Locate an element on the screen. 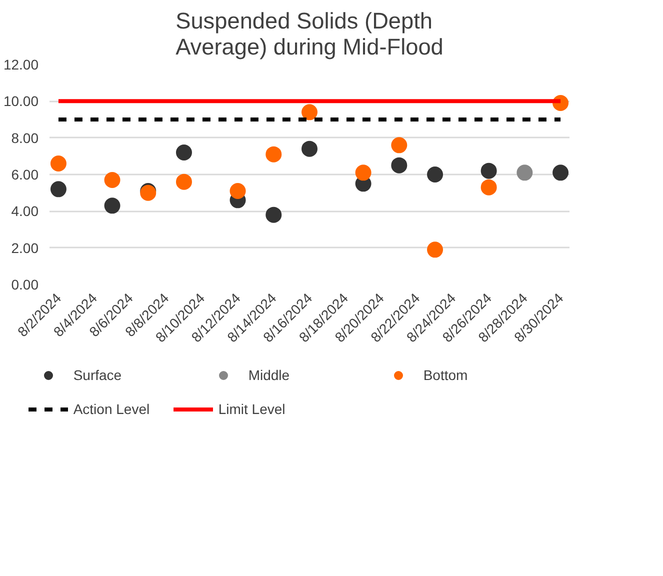  legend-label: Limit Level is located at coordinates (252, 409).